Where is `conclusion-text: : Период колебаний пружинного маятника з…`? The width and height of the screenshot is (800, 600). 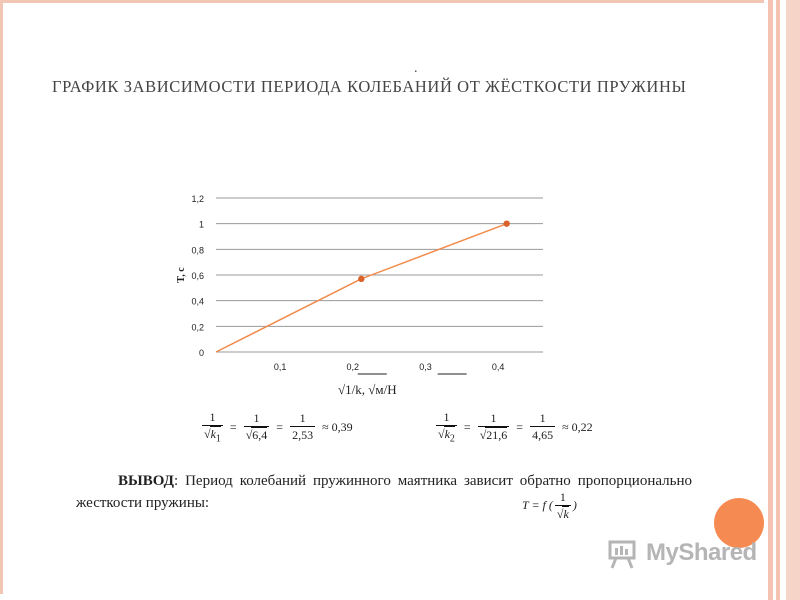
conclusion-text: : Период колебаний пружинного маятника з… is located at coordinates (384, 492).